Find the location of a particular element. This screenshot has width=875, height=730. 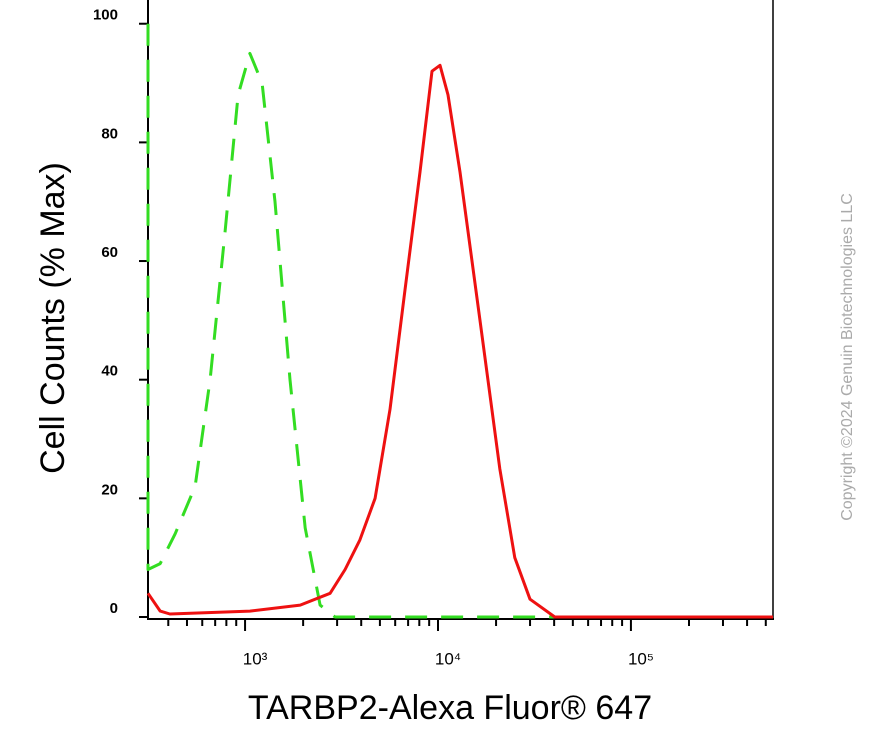

y-tick-label: 80 is located at coordinates (109, 133).